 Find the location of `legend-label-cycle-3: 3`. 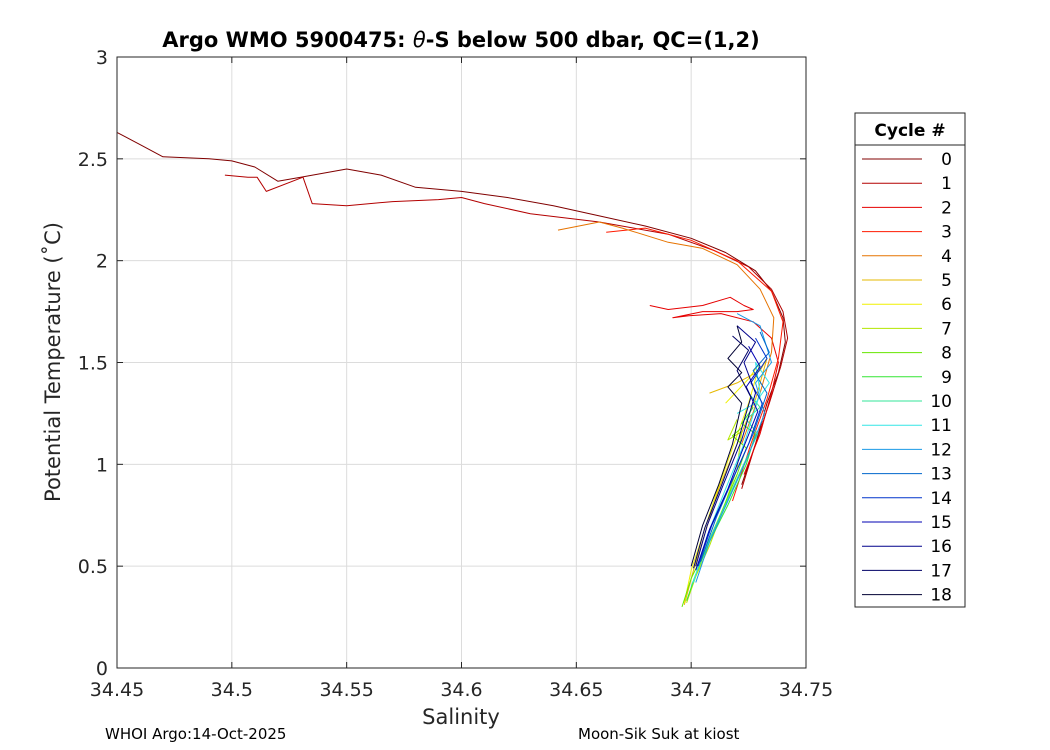

legend-label-cycle-3: 3 is located at coordinates (946, 233).